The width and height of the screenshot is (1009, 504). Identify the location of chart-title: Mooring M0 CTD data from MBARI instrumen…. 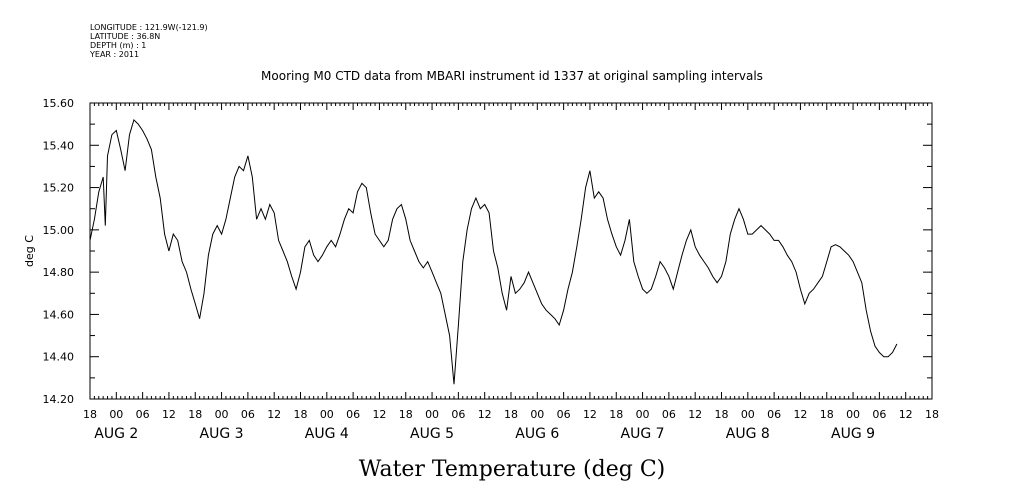
(512, 76).